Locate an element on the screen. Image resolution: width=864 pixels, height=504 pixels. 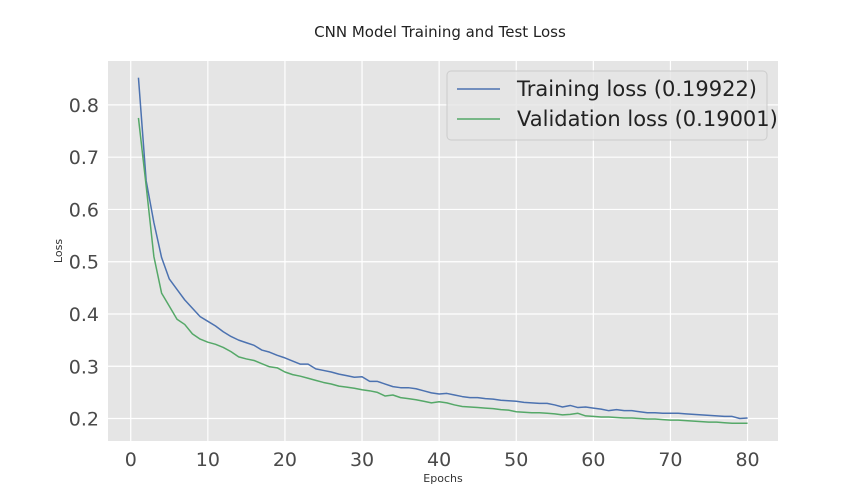
y-tick-label: 0.5 is located at coordinates (84, 263).